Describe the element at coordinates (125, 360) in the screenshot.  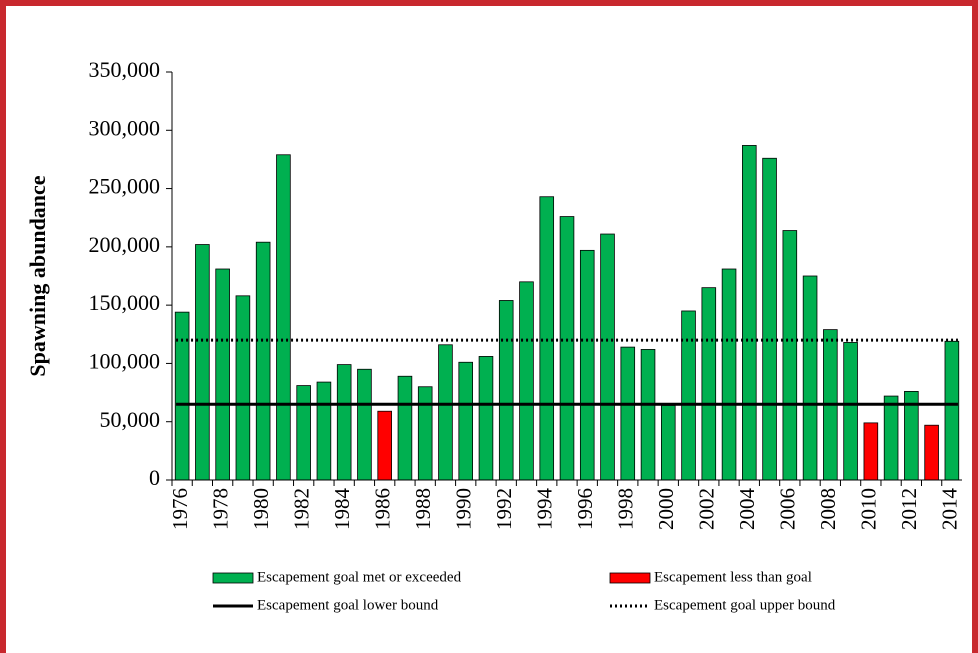
I see `y-tick-label: 100,000` at that location.